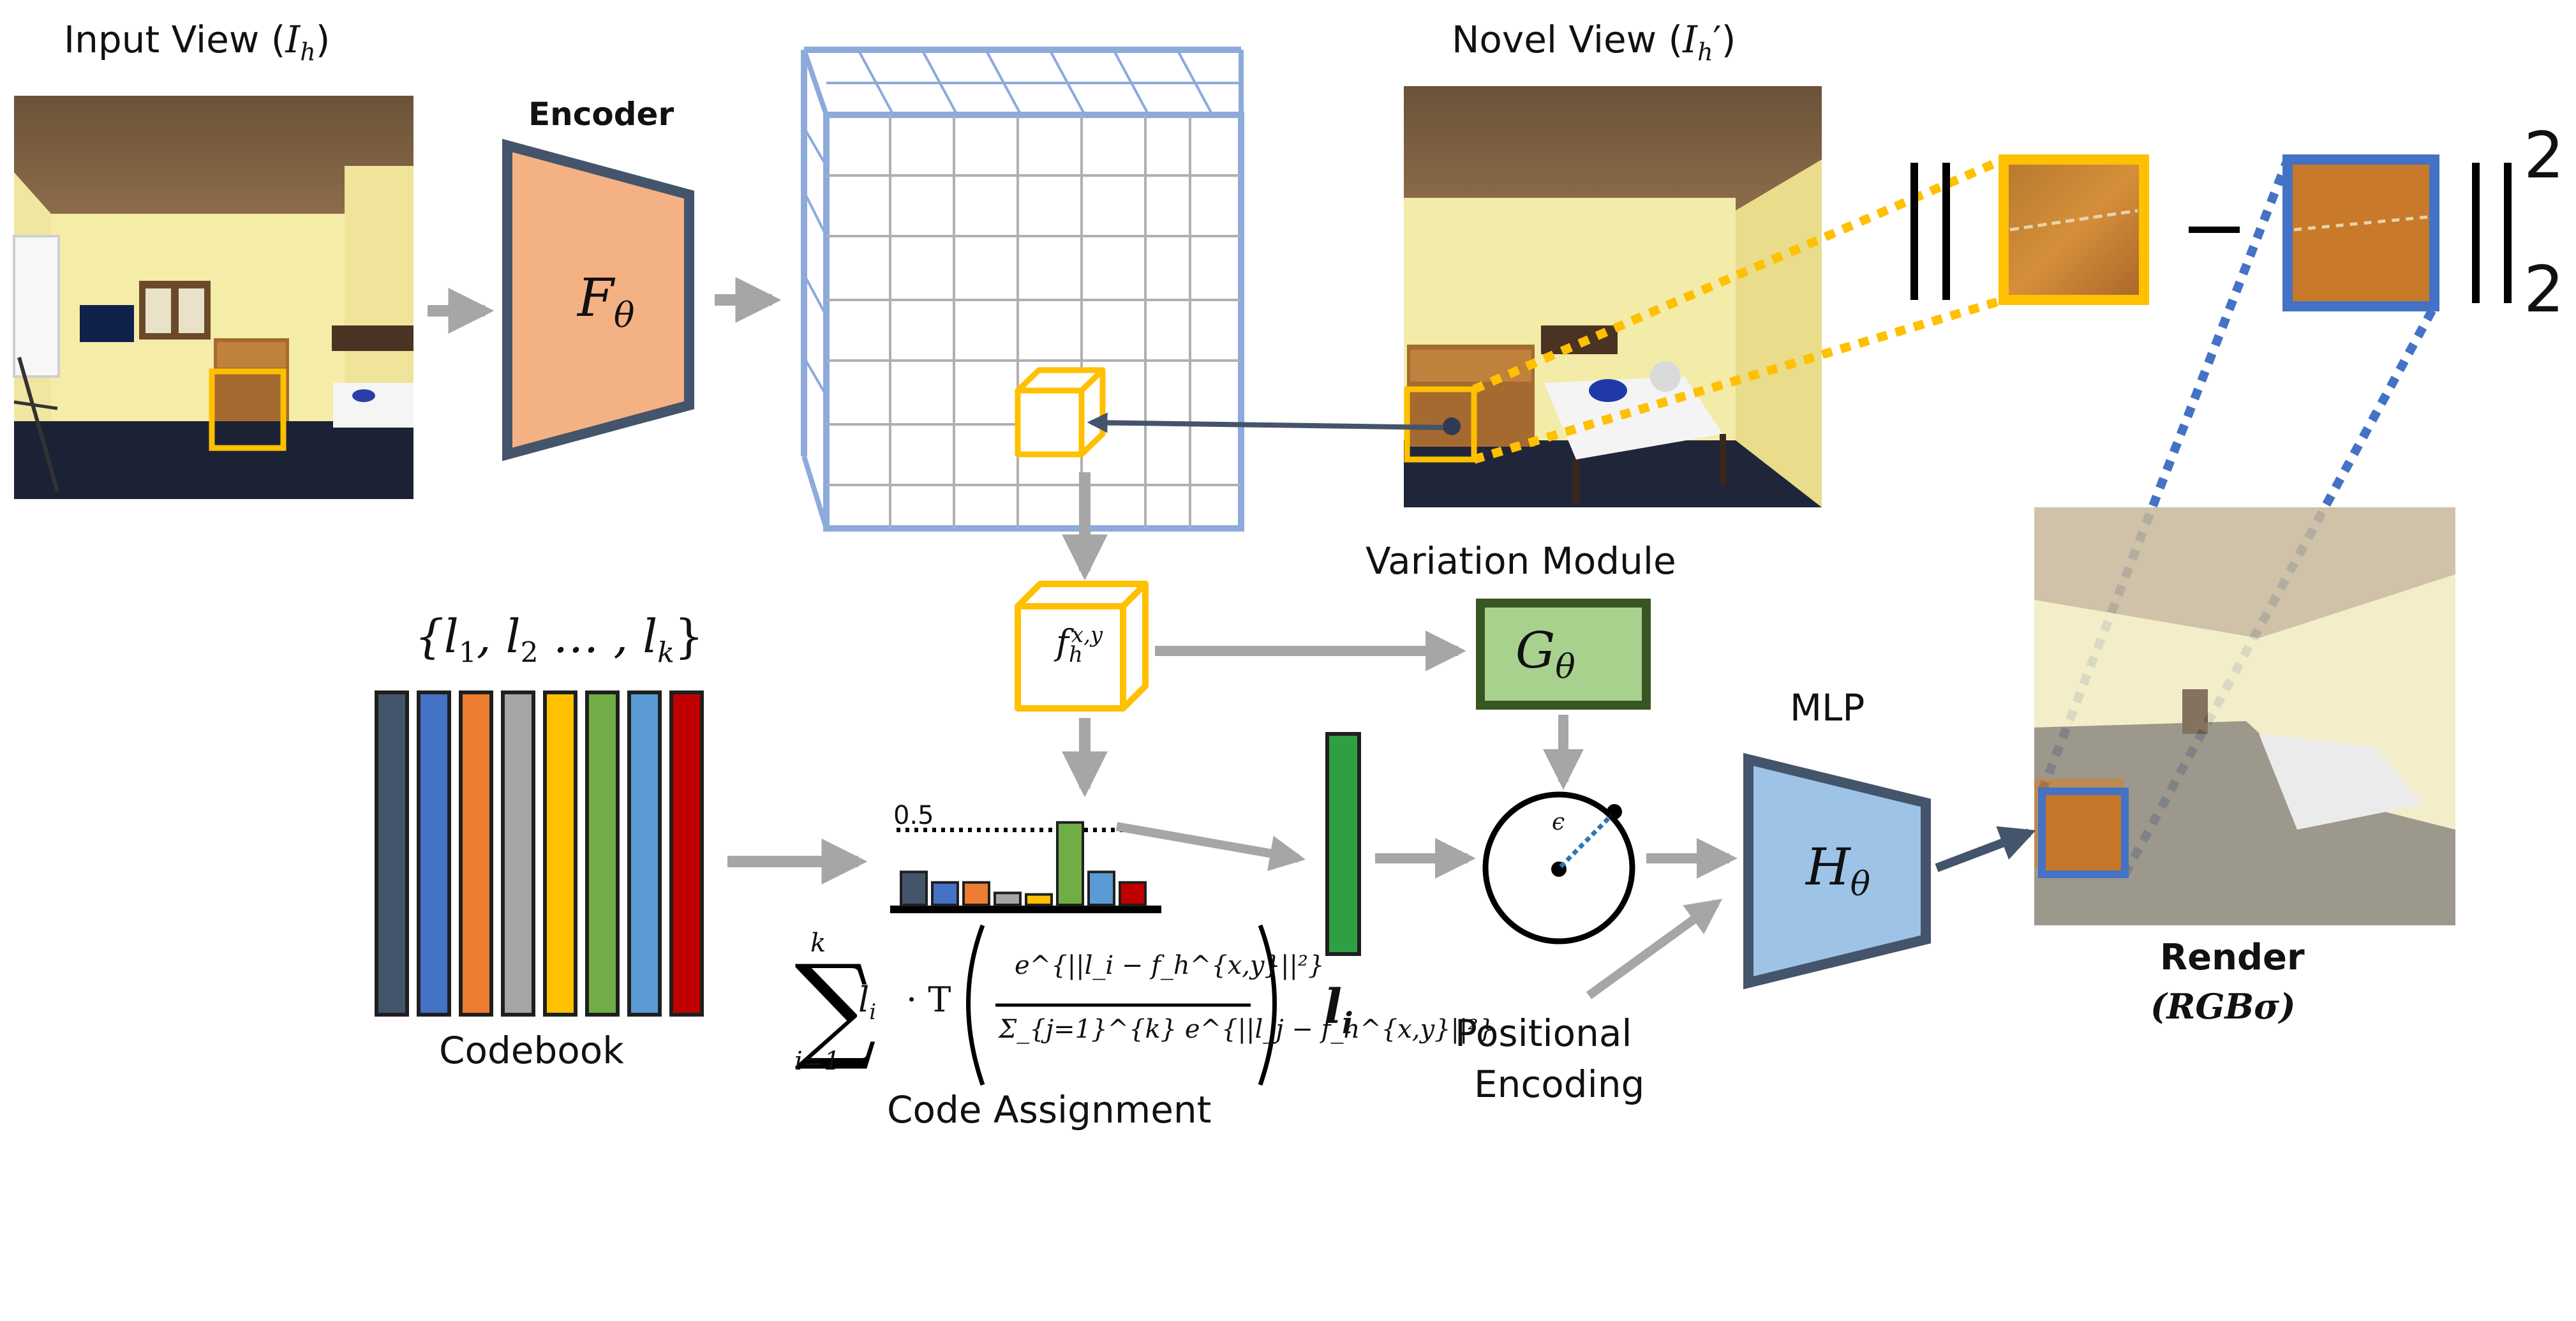 This screenshot has height=1321, width=2576. Describe the element at coordinates (2544, 155) in the screenshot. I see `loss-power: 2` at that location.